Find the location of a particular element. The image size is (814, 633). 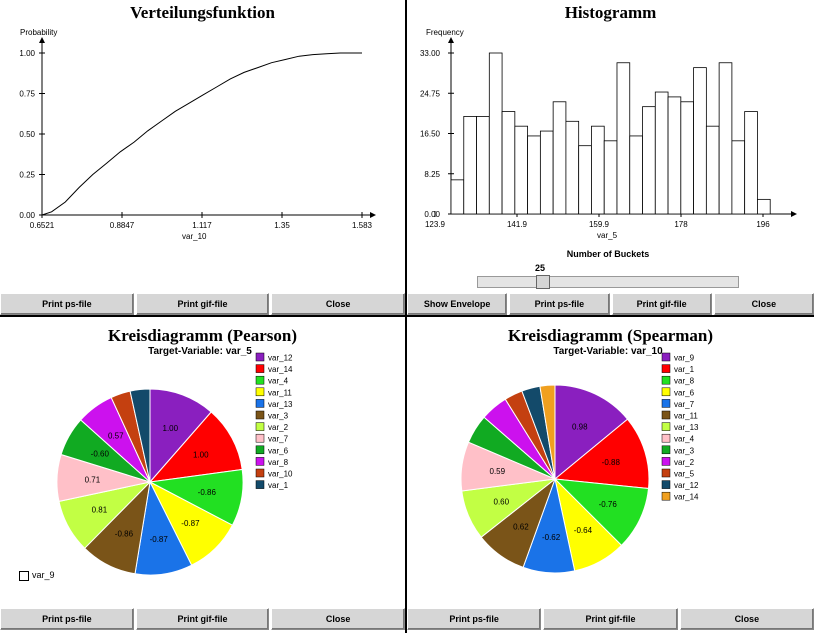

hist-y-tick-label: 16.50 is located at coordinates (430, 134).